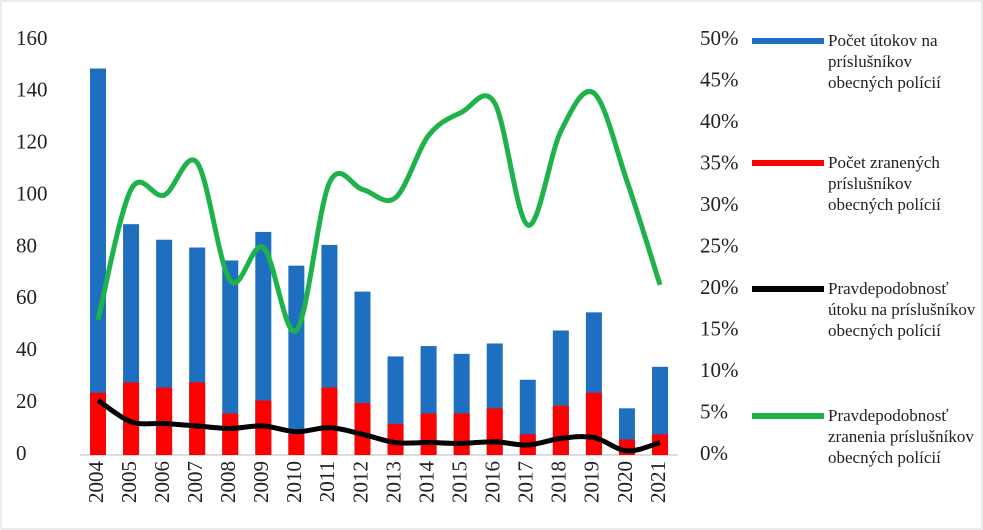 Image resolution: width=983 pixels, height=530 pixels. Describe the element at coordinates (162, 482) in the screenshot. I see `x-tick-label: 2006` at that location.